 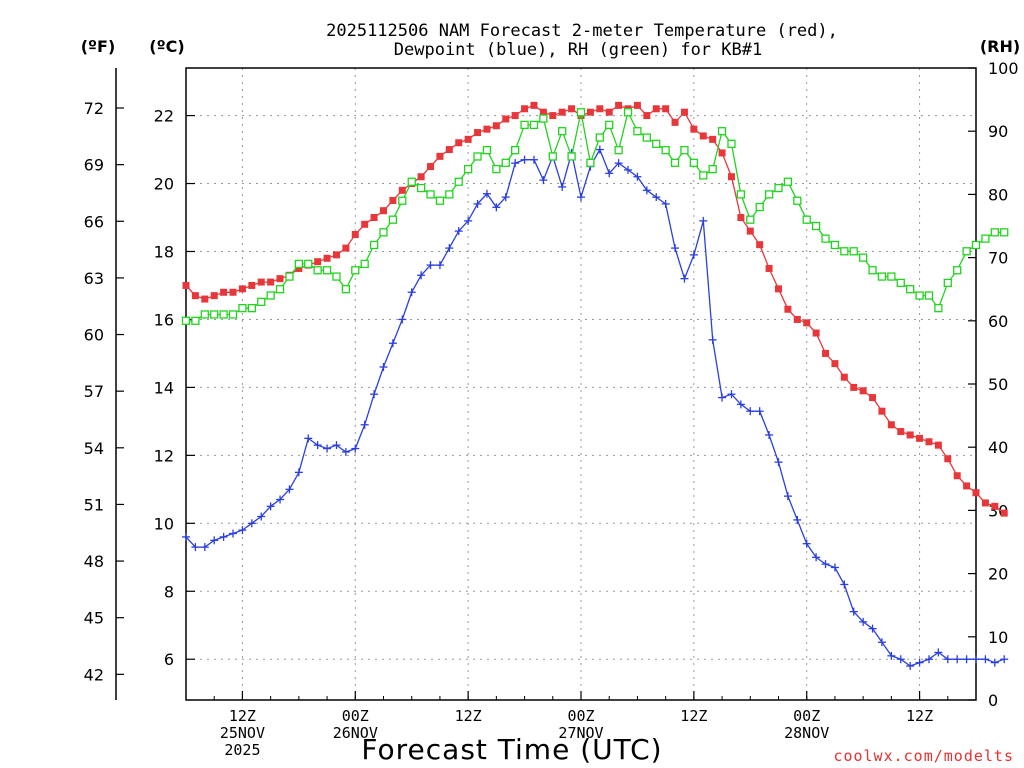 I want to click on x-tick-label: 28NOV, so click(x=806, y=733).